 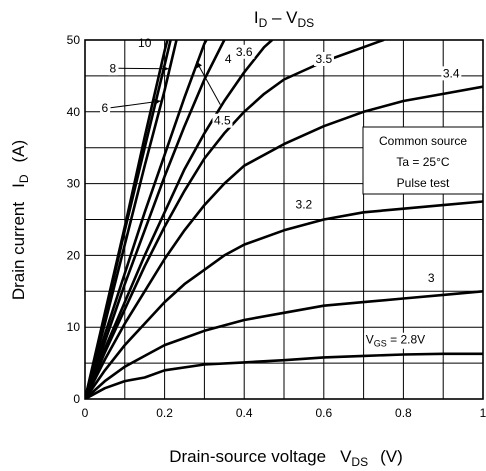 What do you see at coordinates (164, 413) in the screenshot?
I see `x-tick-label: 0.2` at bounding box center [164, 413].